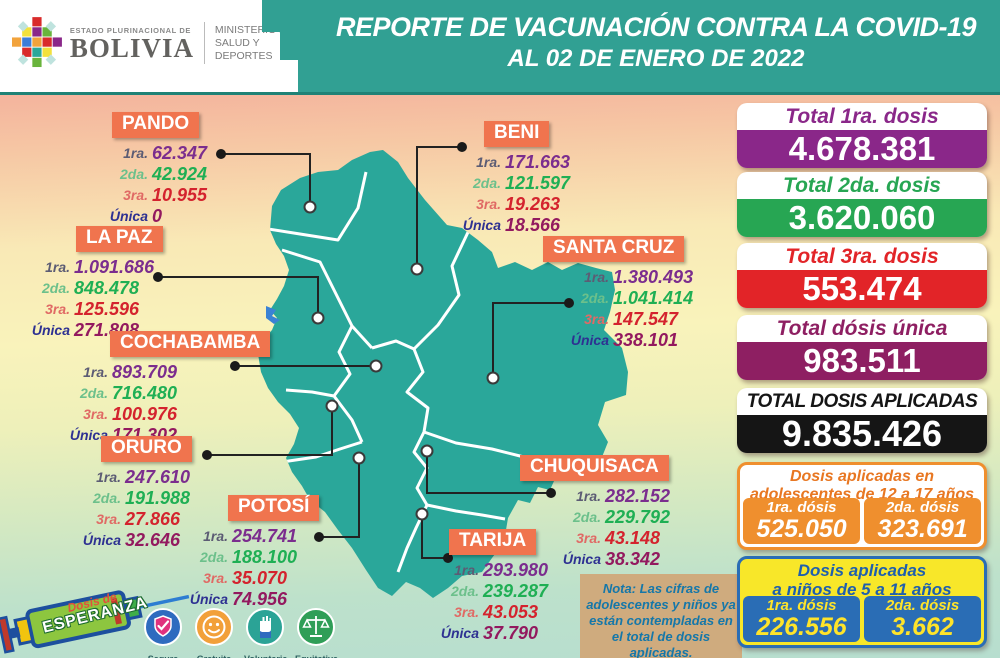  Describe the element at coordinates (638, 517) in the screenshot. I see `dose-value: 229.792` at that location.